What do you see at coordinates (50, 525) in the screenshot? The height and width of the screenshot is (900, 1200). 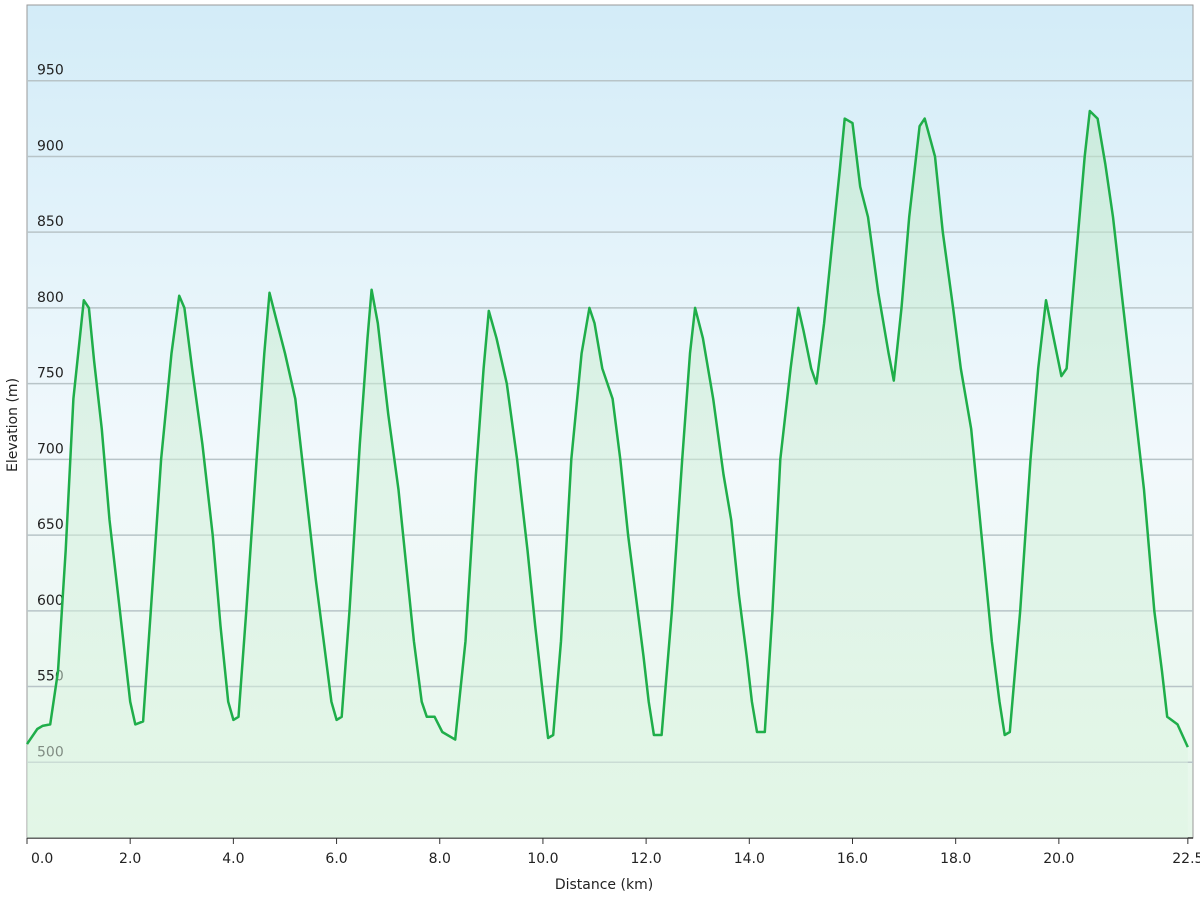 I see `y-tick-label: 650` at bounding box center [50, 525].